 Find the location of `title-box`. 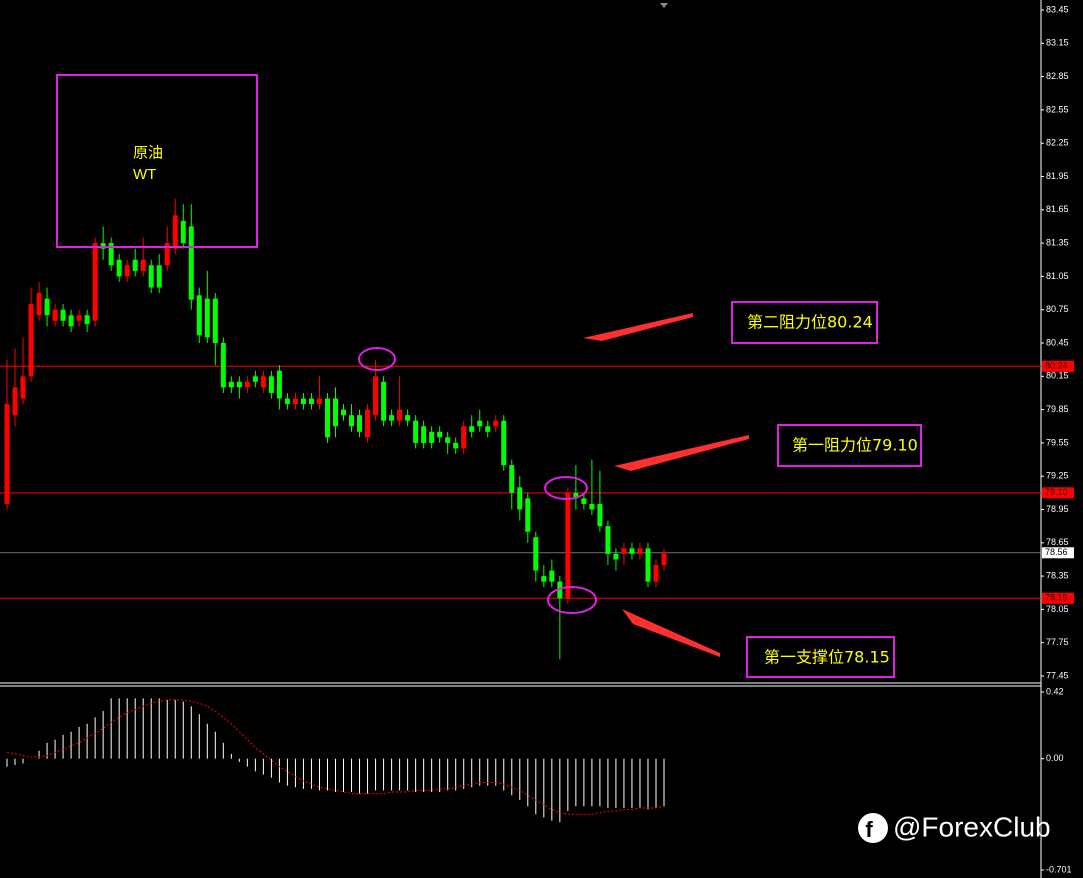

title-box is located at coordinates (157, 161).